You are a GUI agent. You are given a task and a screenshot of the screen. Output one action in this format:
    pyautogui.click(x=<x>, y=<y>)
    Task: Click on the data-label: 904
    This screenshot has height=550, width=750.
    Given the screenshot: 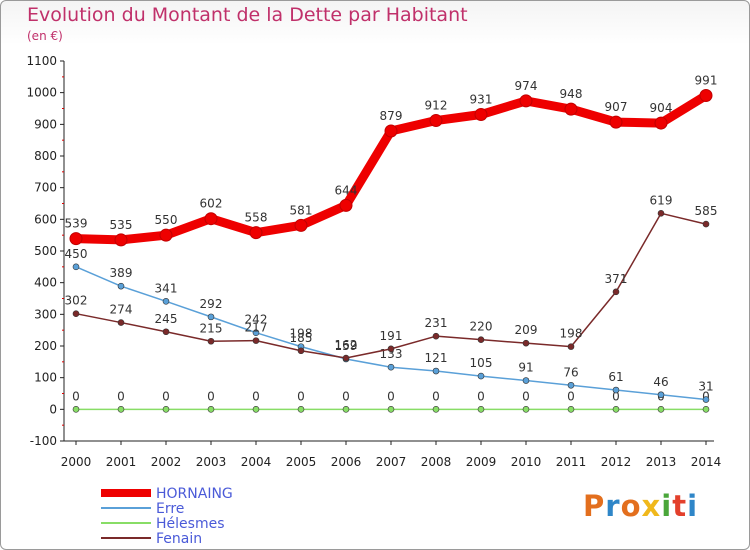 What is the action you would take?
    pyautogui.click(x=661, y=108)
    